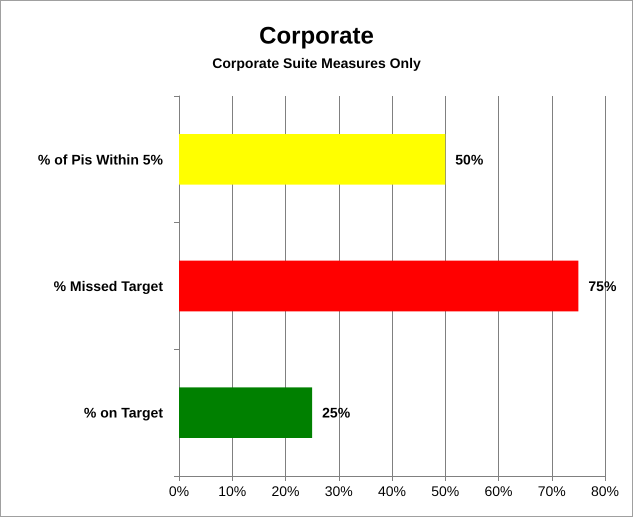 The height and width of the screenshot is (517, 633). Describe the element at coordinates (445, 491) in the screenshot. I see `x-tick-label: 50%` at that location.